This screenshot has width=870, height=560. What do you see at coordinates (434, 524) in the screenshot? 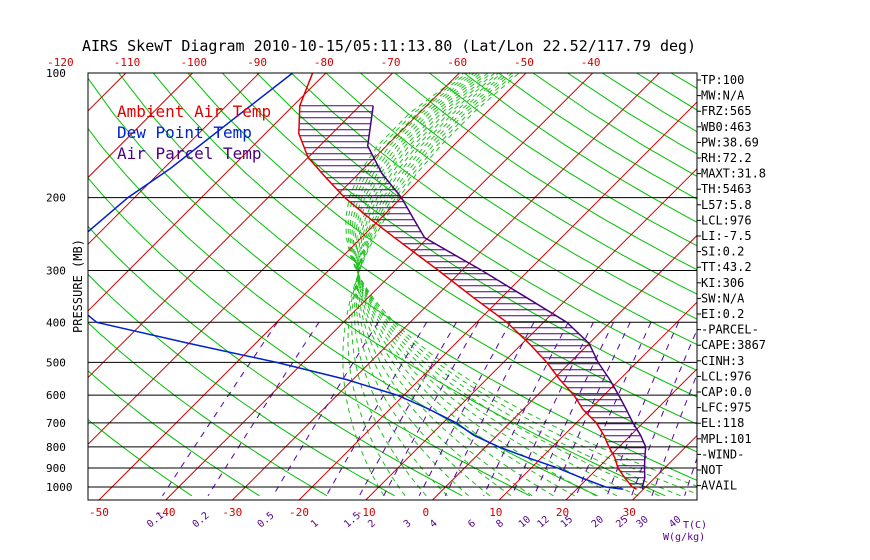
I see `mixing-ratio-label: 4` at bounding box center [434, 524].